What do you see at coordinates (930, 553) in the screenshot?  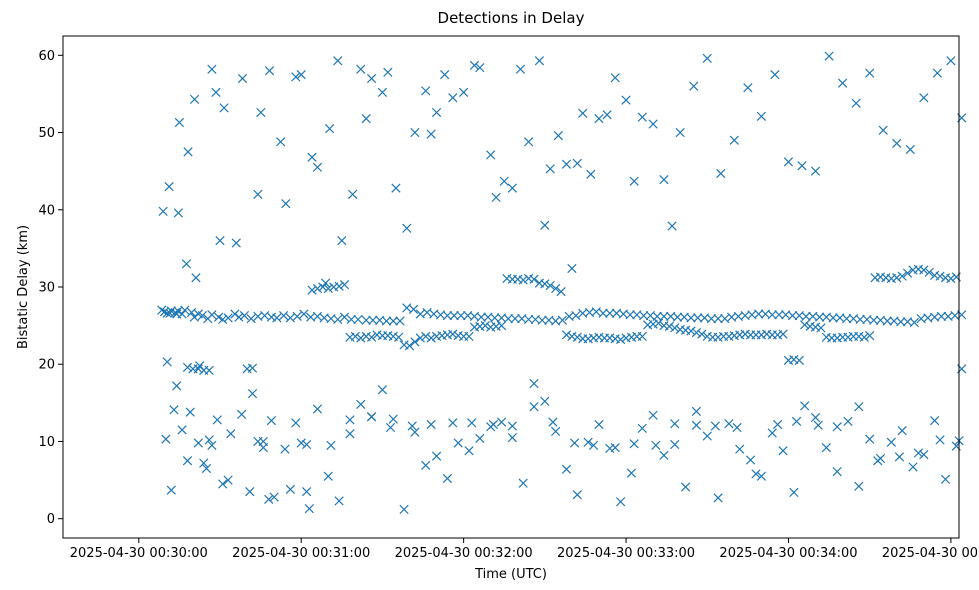 I see `x-tick-label: 2025-04-30 00:35:00` at bounding box center [930, 553].